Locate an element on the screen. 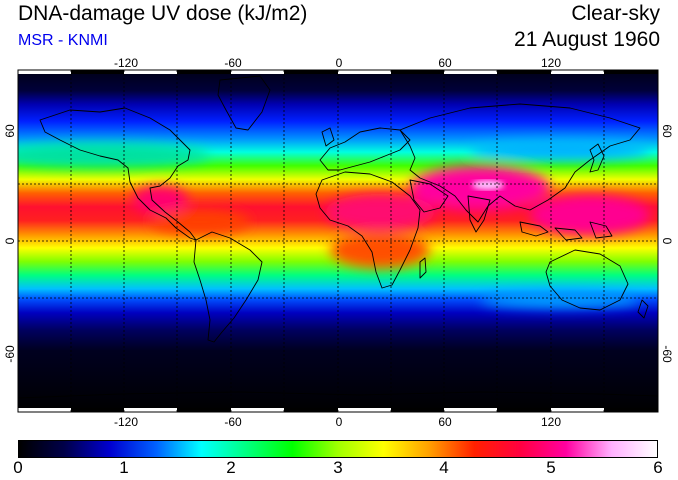 The height and width of the screenshot is (480, 678). lon-label-top: 0 is located at coordinates (339, 63).